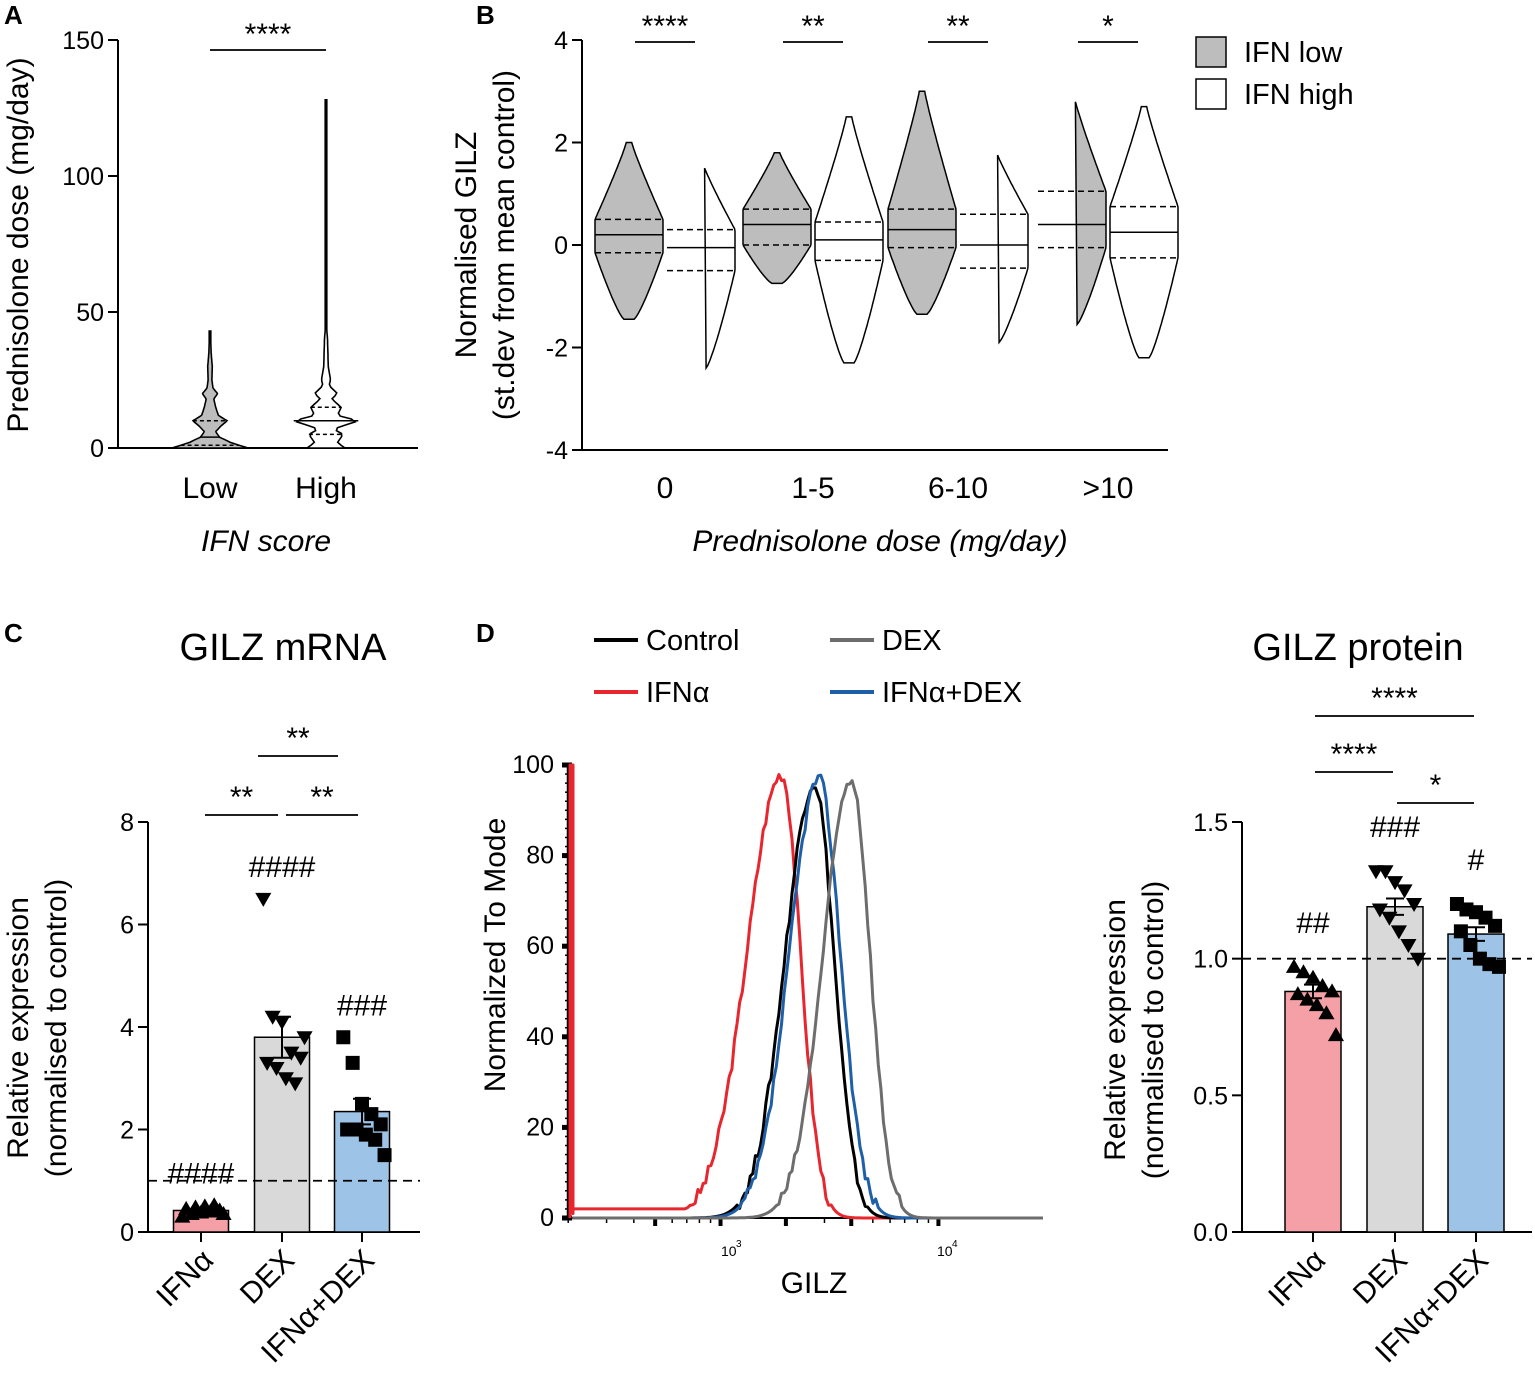  I want to click on legend-label-dex: DEX, so click(912, 641).